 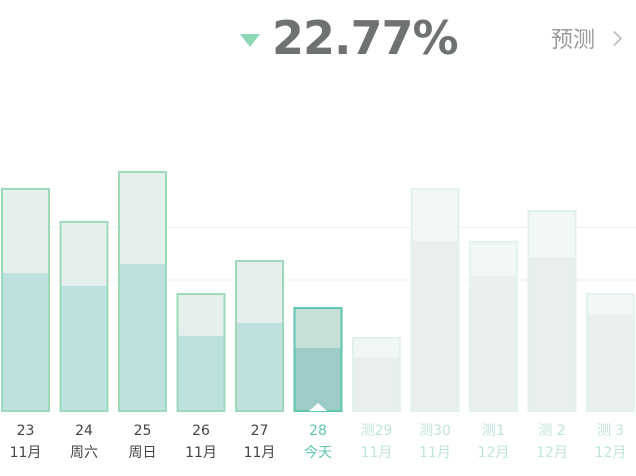 I want to click on forecast-link: 预测, so click(x=586, y=38).